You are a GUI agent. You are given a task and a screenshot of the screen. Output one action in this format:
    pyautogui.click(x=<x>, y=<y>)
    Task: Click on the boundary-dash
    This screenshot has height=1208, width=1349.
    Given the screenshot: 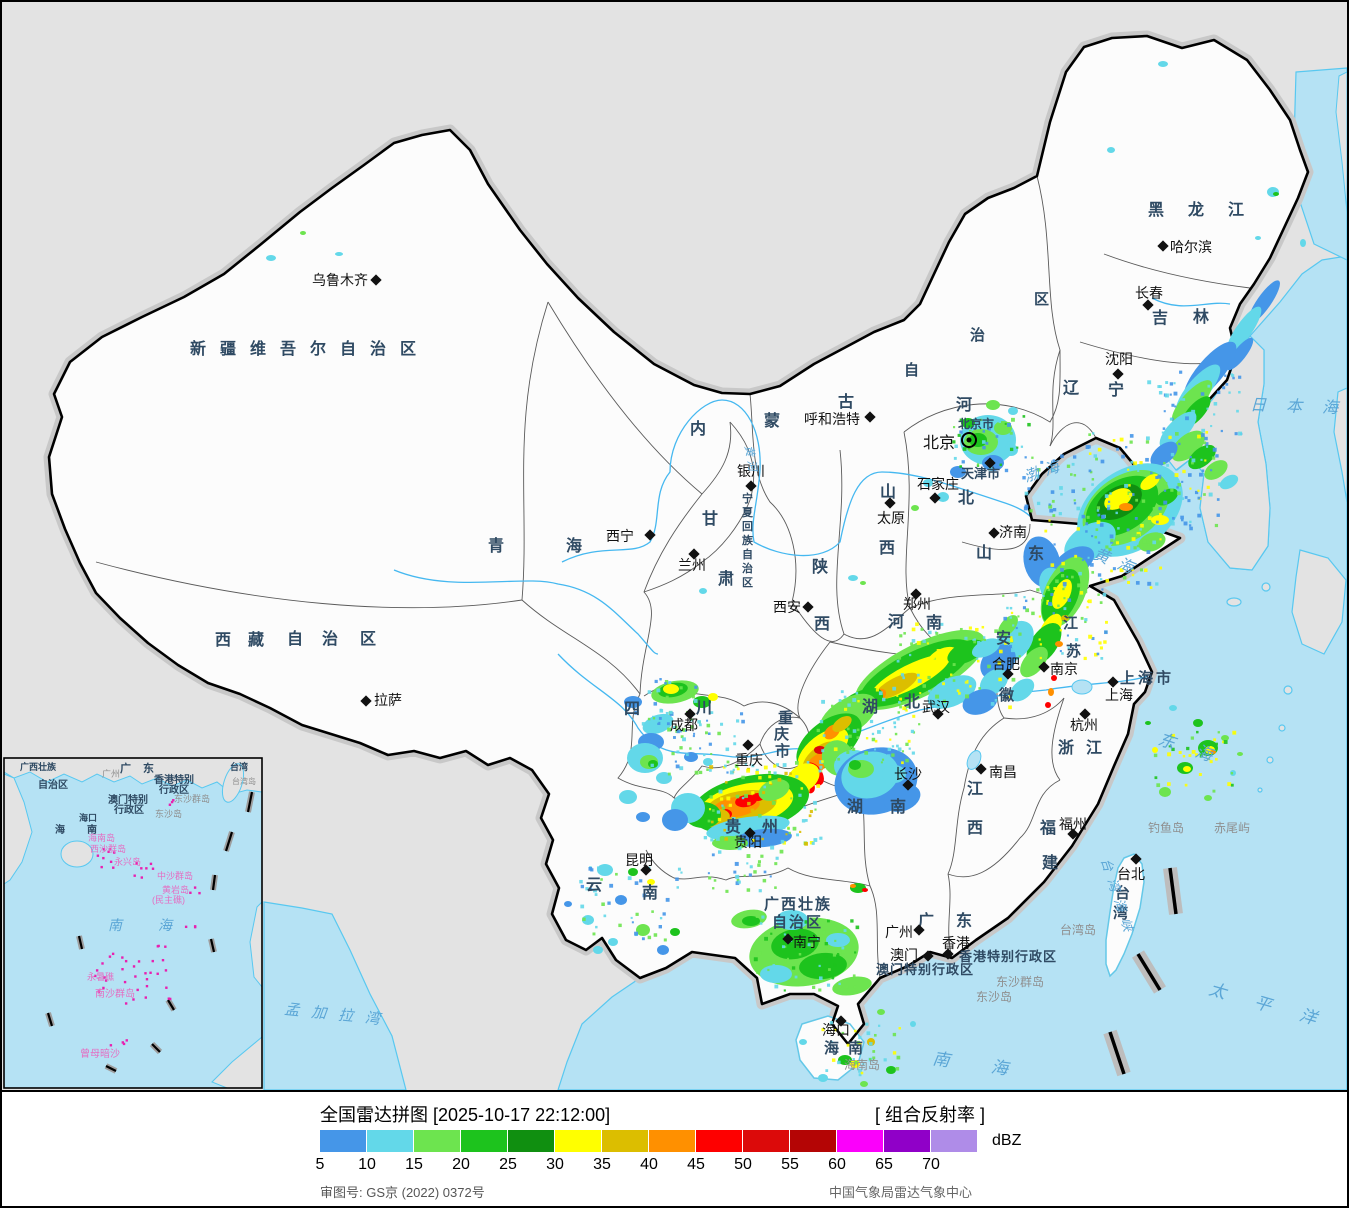 What is the action you would take?
    pyautogui.click(x=1173, y=891)
    